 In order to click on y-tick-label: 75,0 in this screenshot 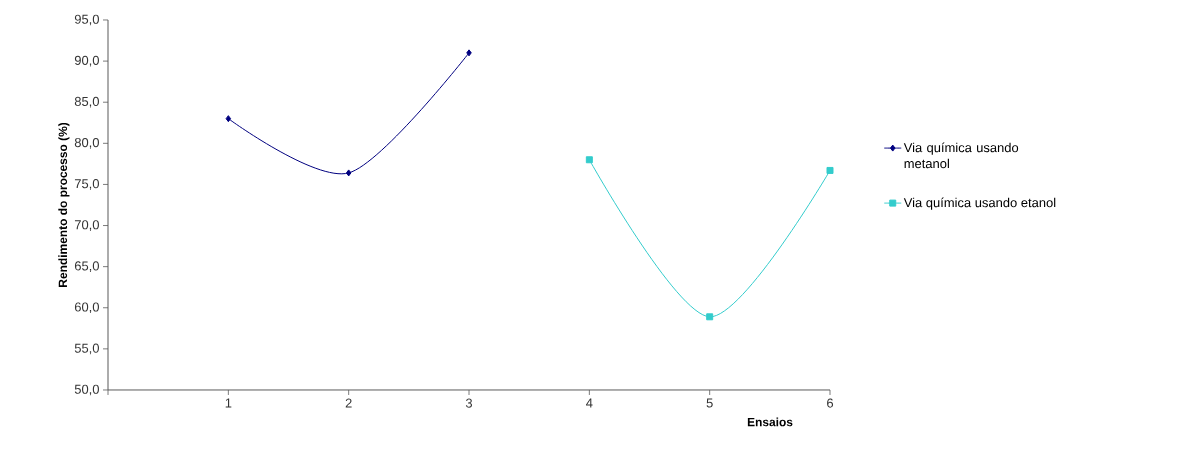, I will do `click(86, 184)`.